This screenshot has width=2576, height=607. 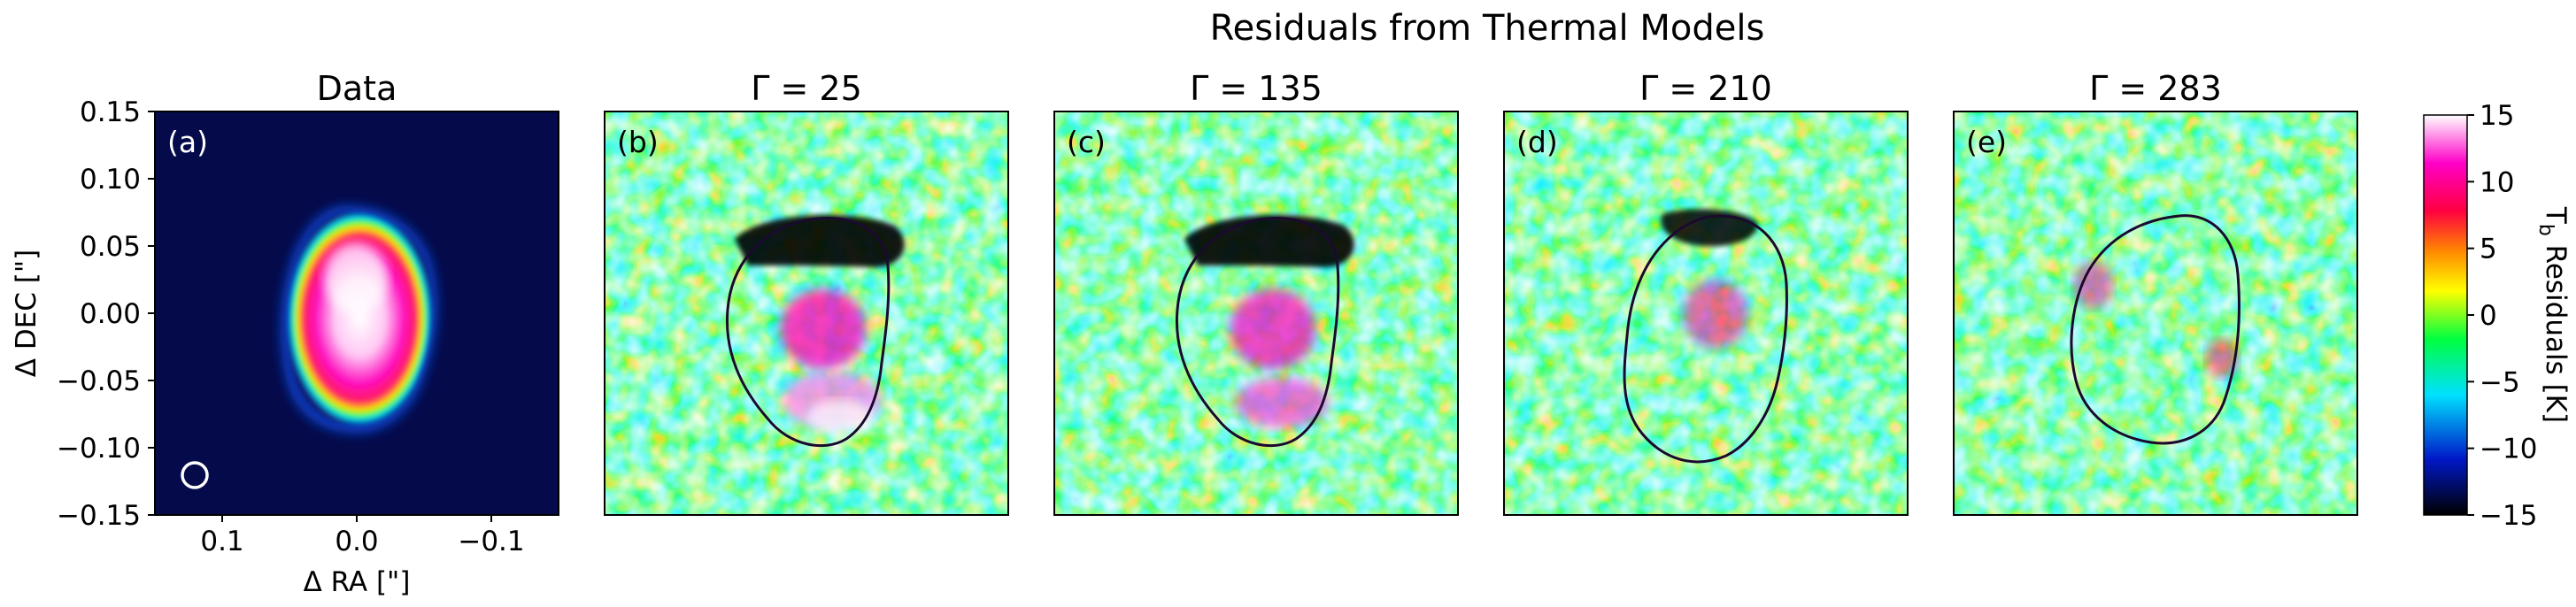 What do you see at coordinates (110, 112) in the screenshot?
I see `y-tick-label: 0.15` at bounding box center [110, 112].